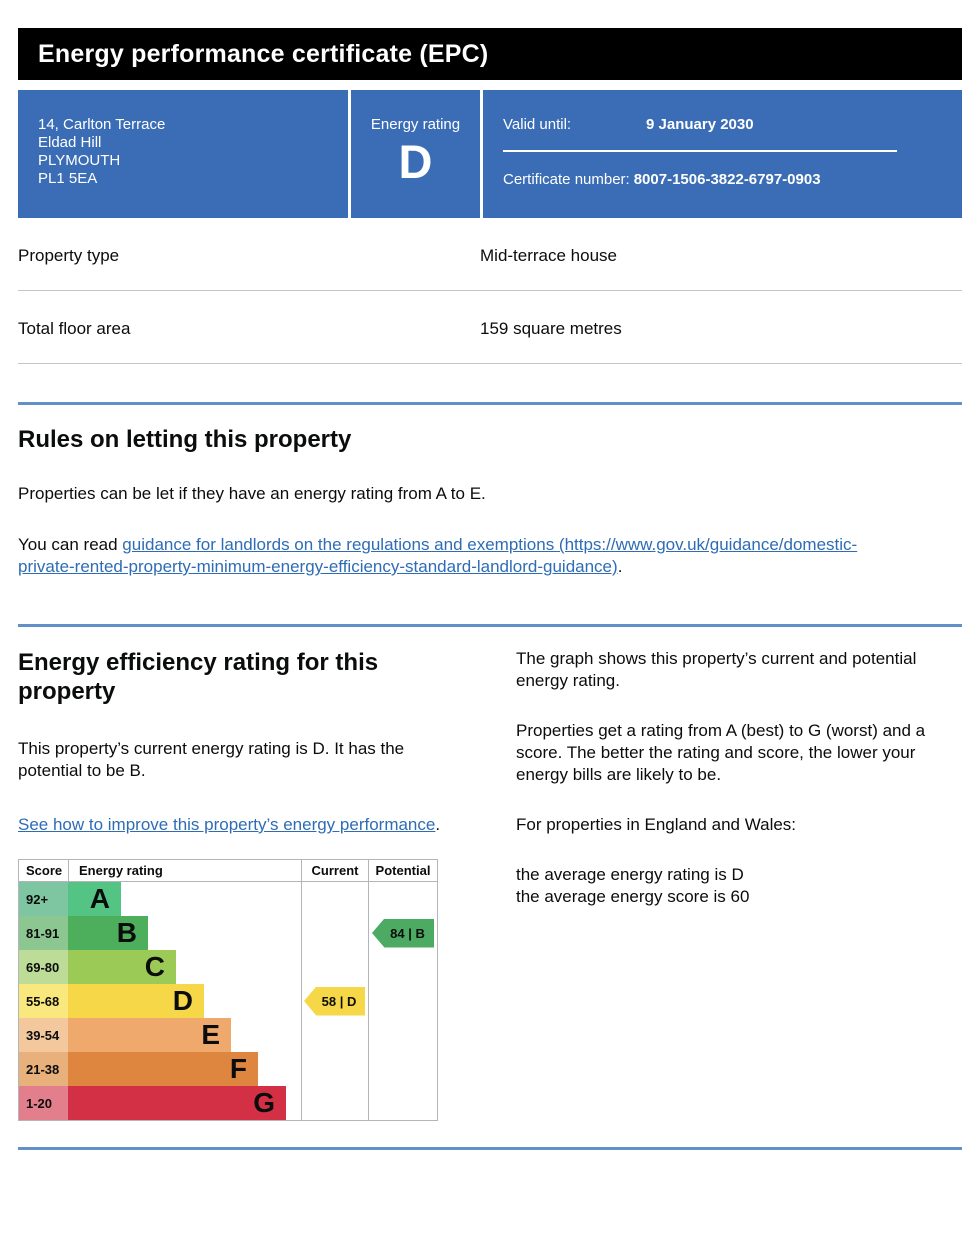 The image size is (980, 1240). What do you see at coordinates (43, 899) in the screenshot?
I see `band-score-range: 92+` at bounding box center [43, 899].